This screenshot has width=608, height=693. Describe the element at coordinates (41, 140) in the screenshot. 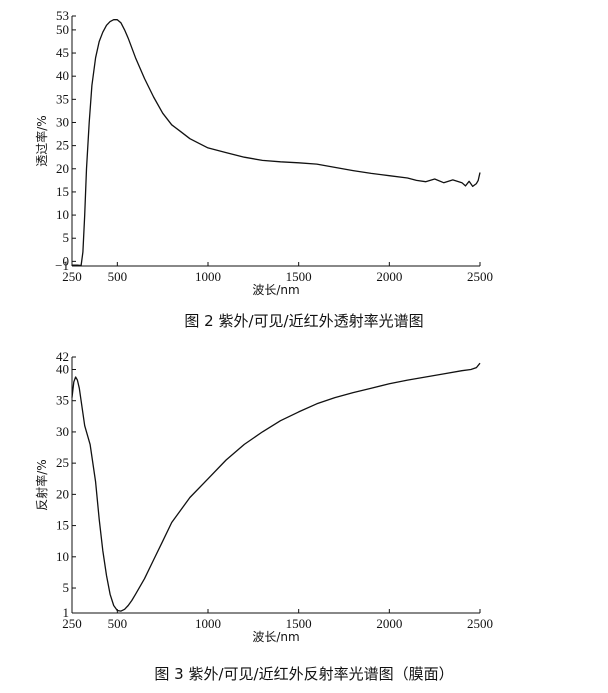

I see `y-axis-label: 透过率/%` at that location.